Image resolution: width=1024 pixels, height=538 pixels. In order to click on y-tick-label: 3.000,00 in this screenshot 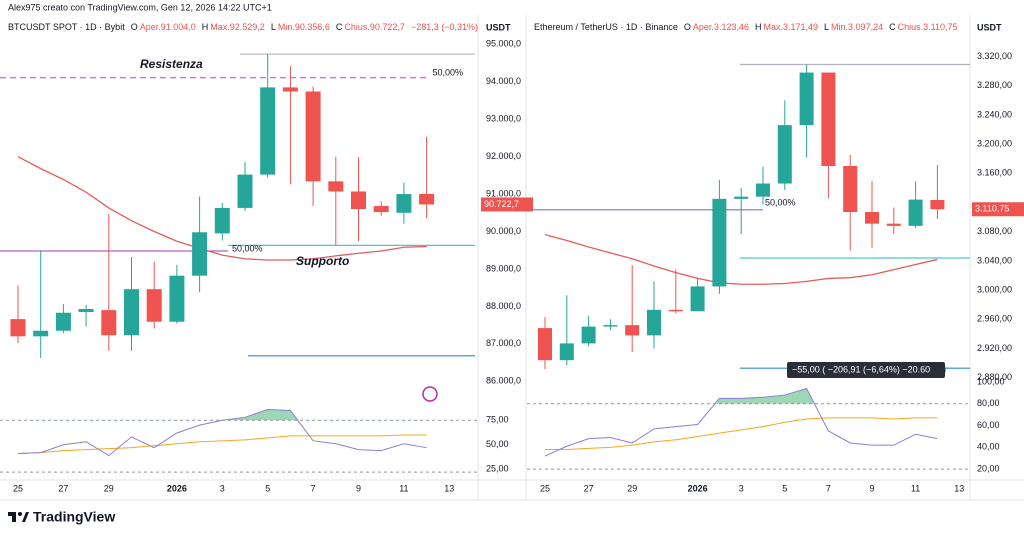, I will do `click(994, 289)`.